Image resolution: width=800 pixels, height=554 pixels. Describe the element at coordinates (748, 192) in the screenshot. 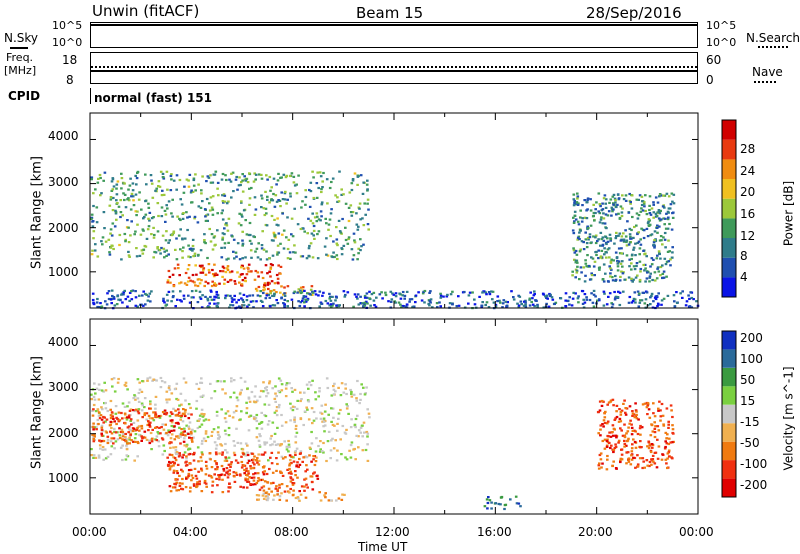

I see `power-cb-tick-20: 20` at that location.